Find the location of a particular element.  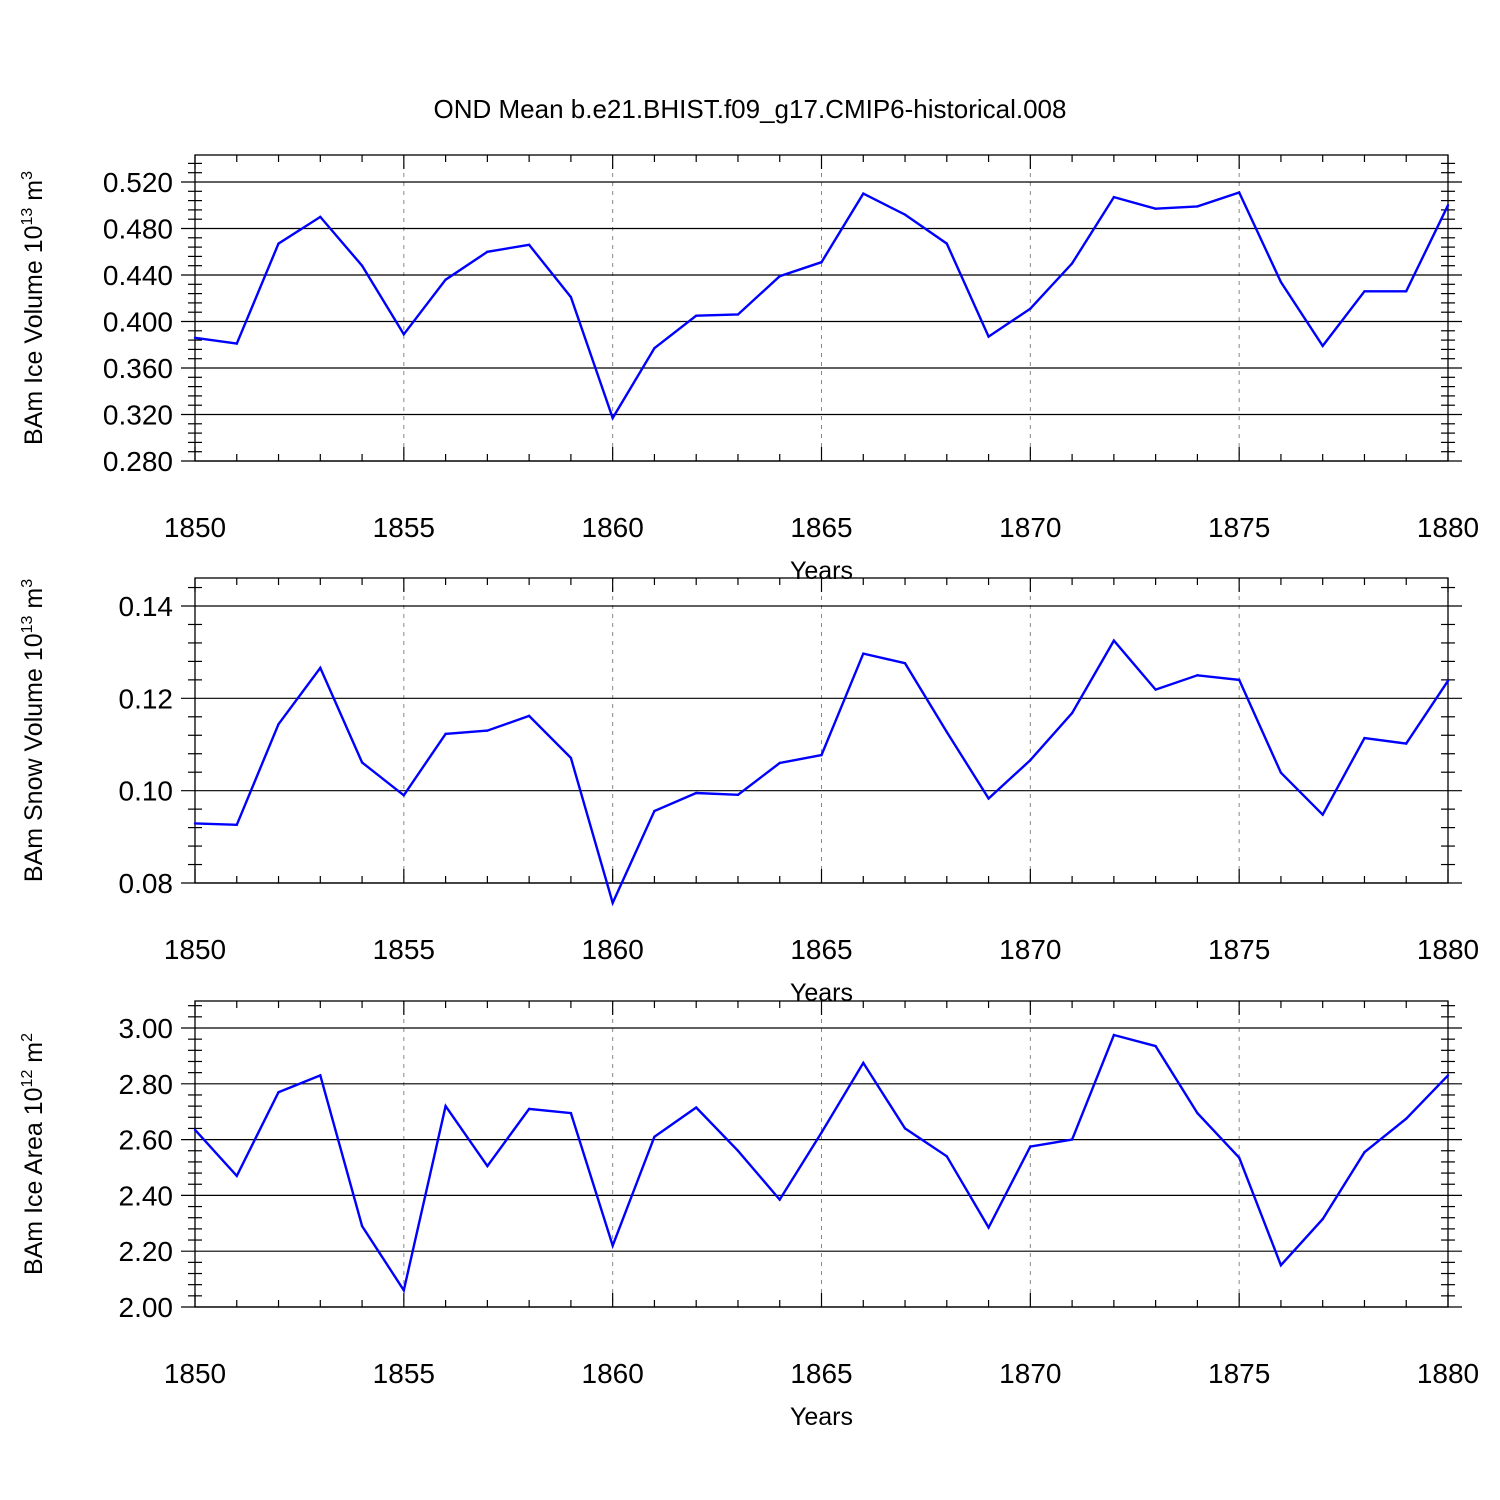

y-tick-label: 0.440 is located at coordinates (138, 275).